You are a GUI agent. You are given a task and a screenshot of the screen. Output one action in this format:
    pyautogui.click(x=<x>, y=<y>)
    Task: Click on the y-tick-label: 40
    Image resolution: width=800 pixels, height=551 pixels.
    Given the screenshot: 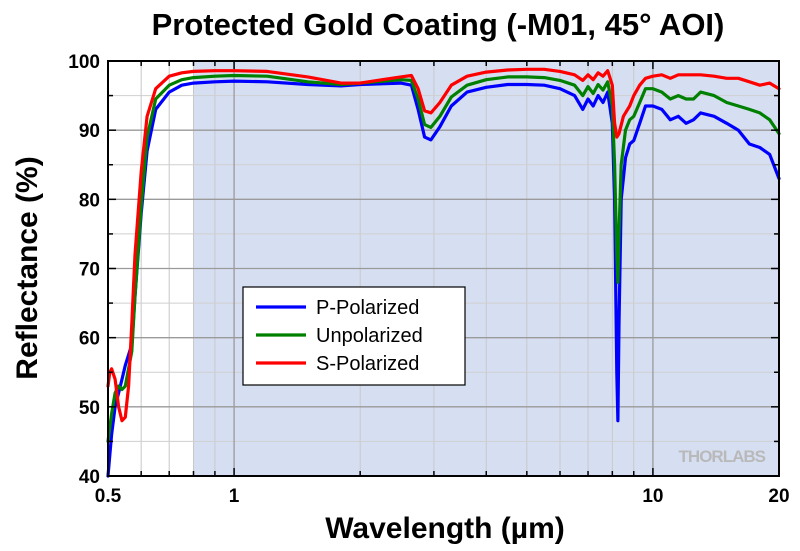 What is the action you would take?
    pyautogui.click(x=89, y=477)
    